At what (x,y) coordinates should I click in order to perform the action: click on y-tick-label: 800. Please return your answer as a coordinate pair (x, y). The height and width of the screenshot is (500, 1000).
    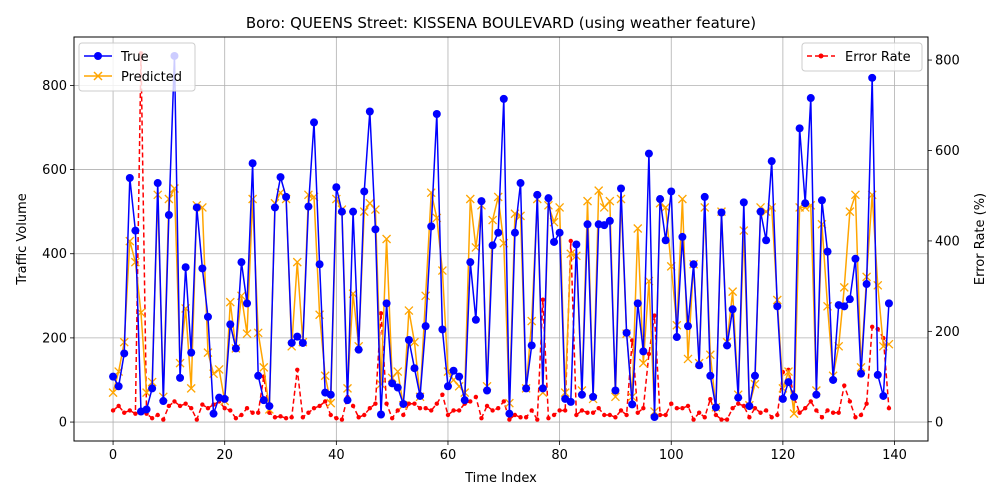
    Looking at the image, I should click on (54, 86).